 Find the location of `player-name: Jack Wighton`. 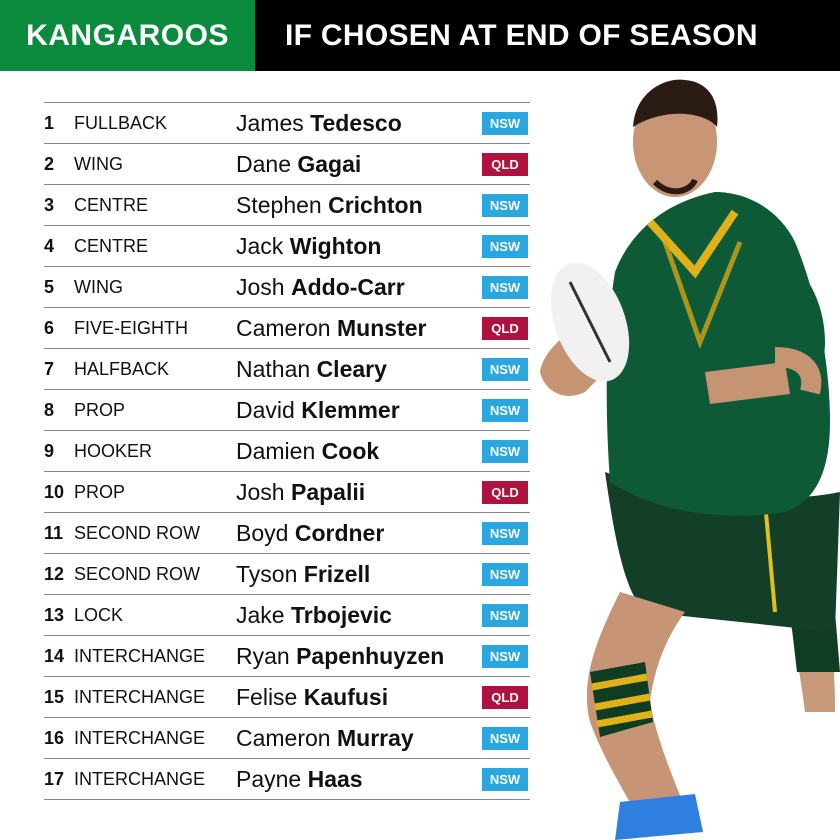

player-name: Jack Wighton is located at coordinates (359, 246).